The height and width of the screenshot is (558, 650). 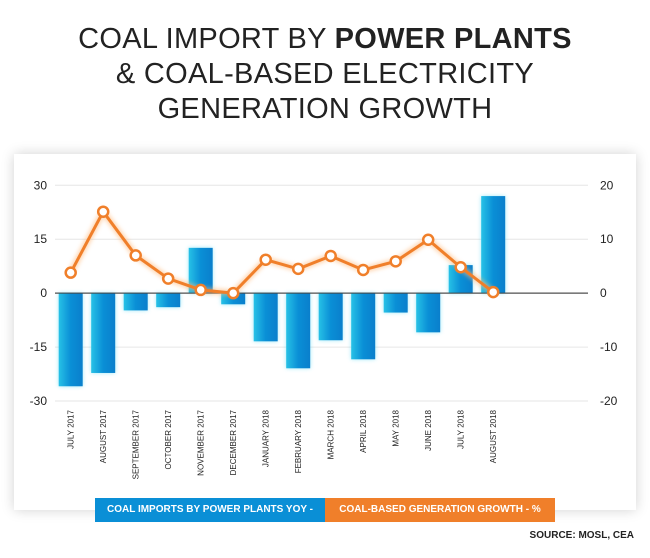 I want to click on x-tick-label: JULY 2018, so click(x=461, y=428).